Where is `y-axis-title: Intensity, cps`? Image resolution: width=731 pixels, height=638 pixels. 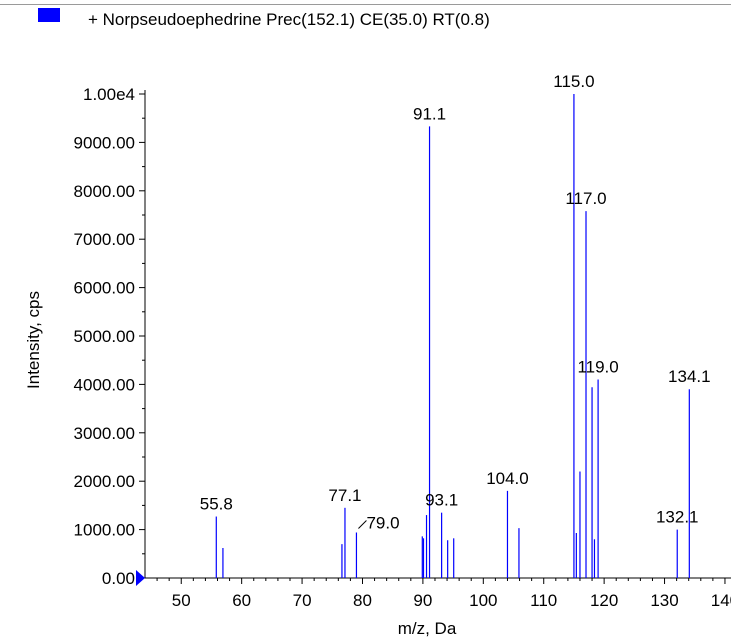 y-axis-title: Intensity, cps is located at coordinates (33, 340).